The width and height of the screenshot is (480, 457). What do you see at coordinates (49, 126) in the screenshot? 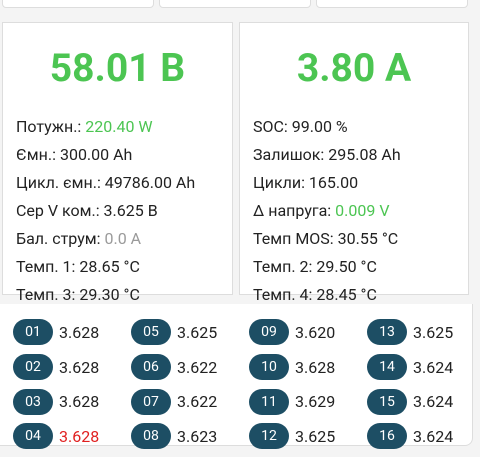
I see `info-label: Потужн.:` at bounding box center [49, 126].